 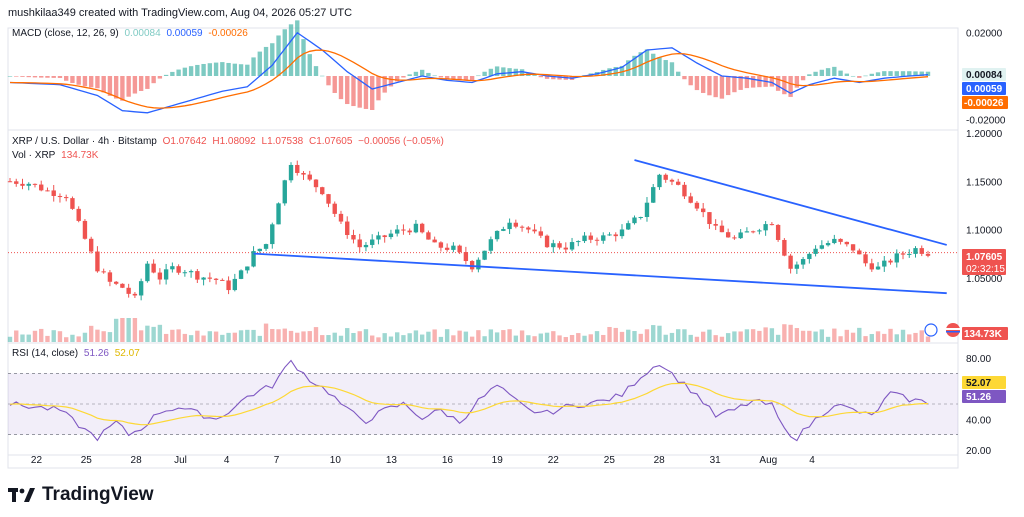 What do you see at coordinates (790, 202) in the screenshot?
I see `trendline-upper` at bounding box center [790, 202].